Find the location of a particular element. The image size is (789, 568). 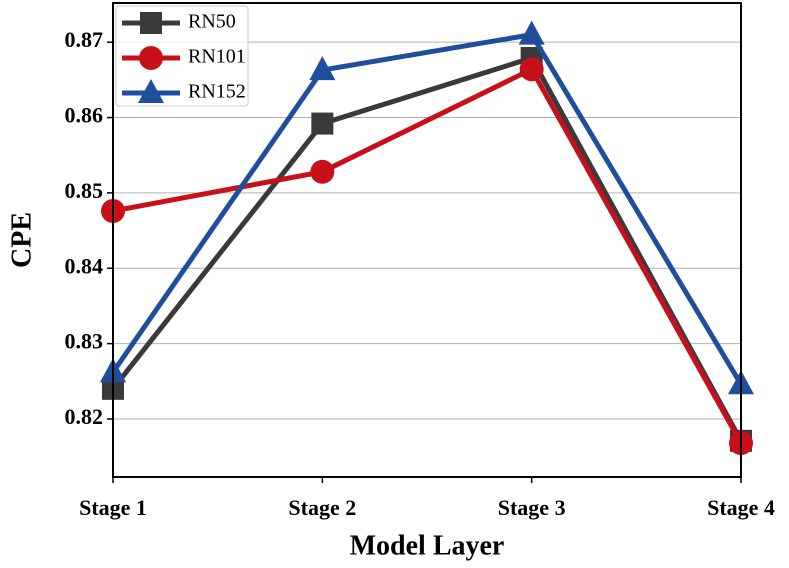

x-tick-label: Stage 2 is located at coordinates (322, 507).